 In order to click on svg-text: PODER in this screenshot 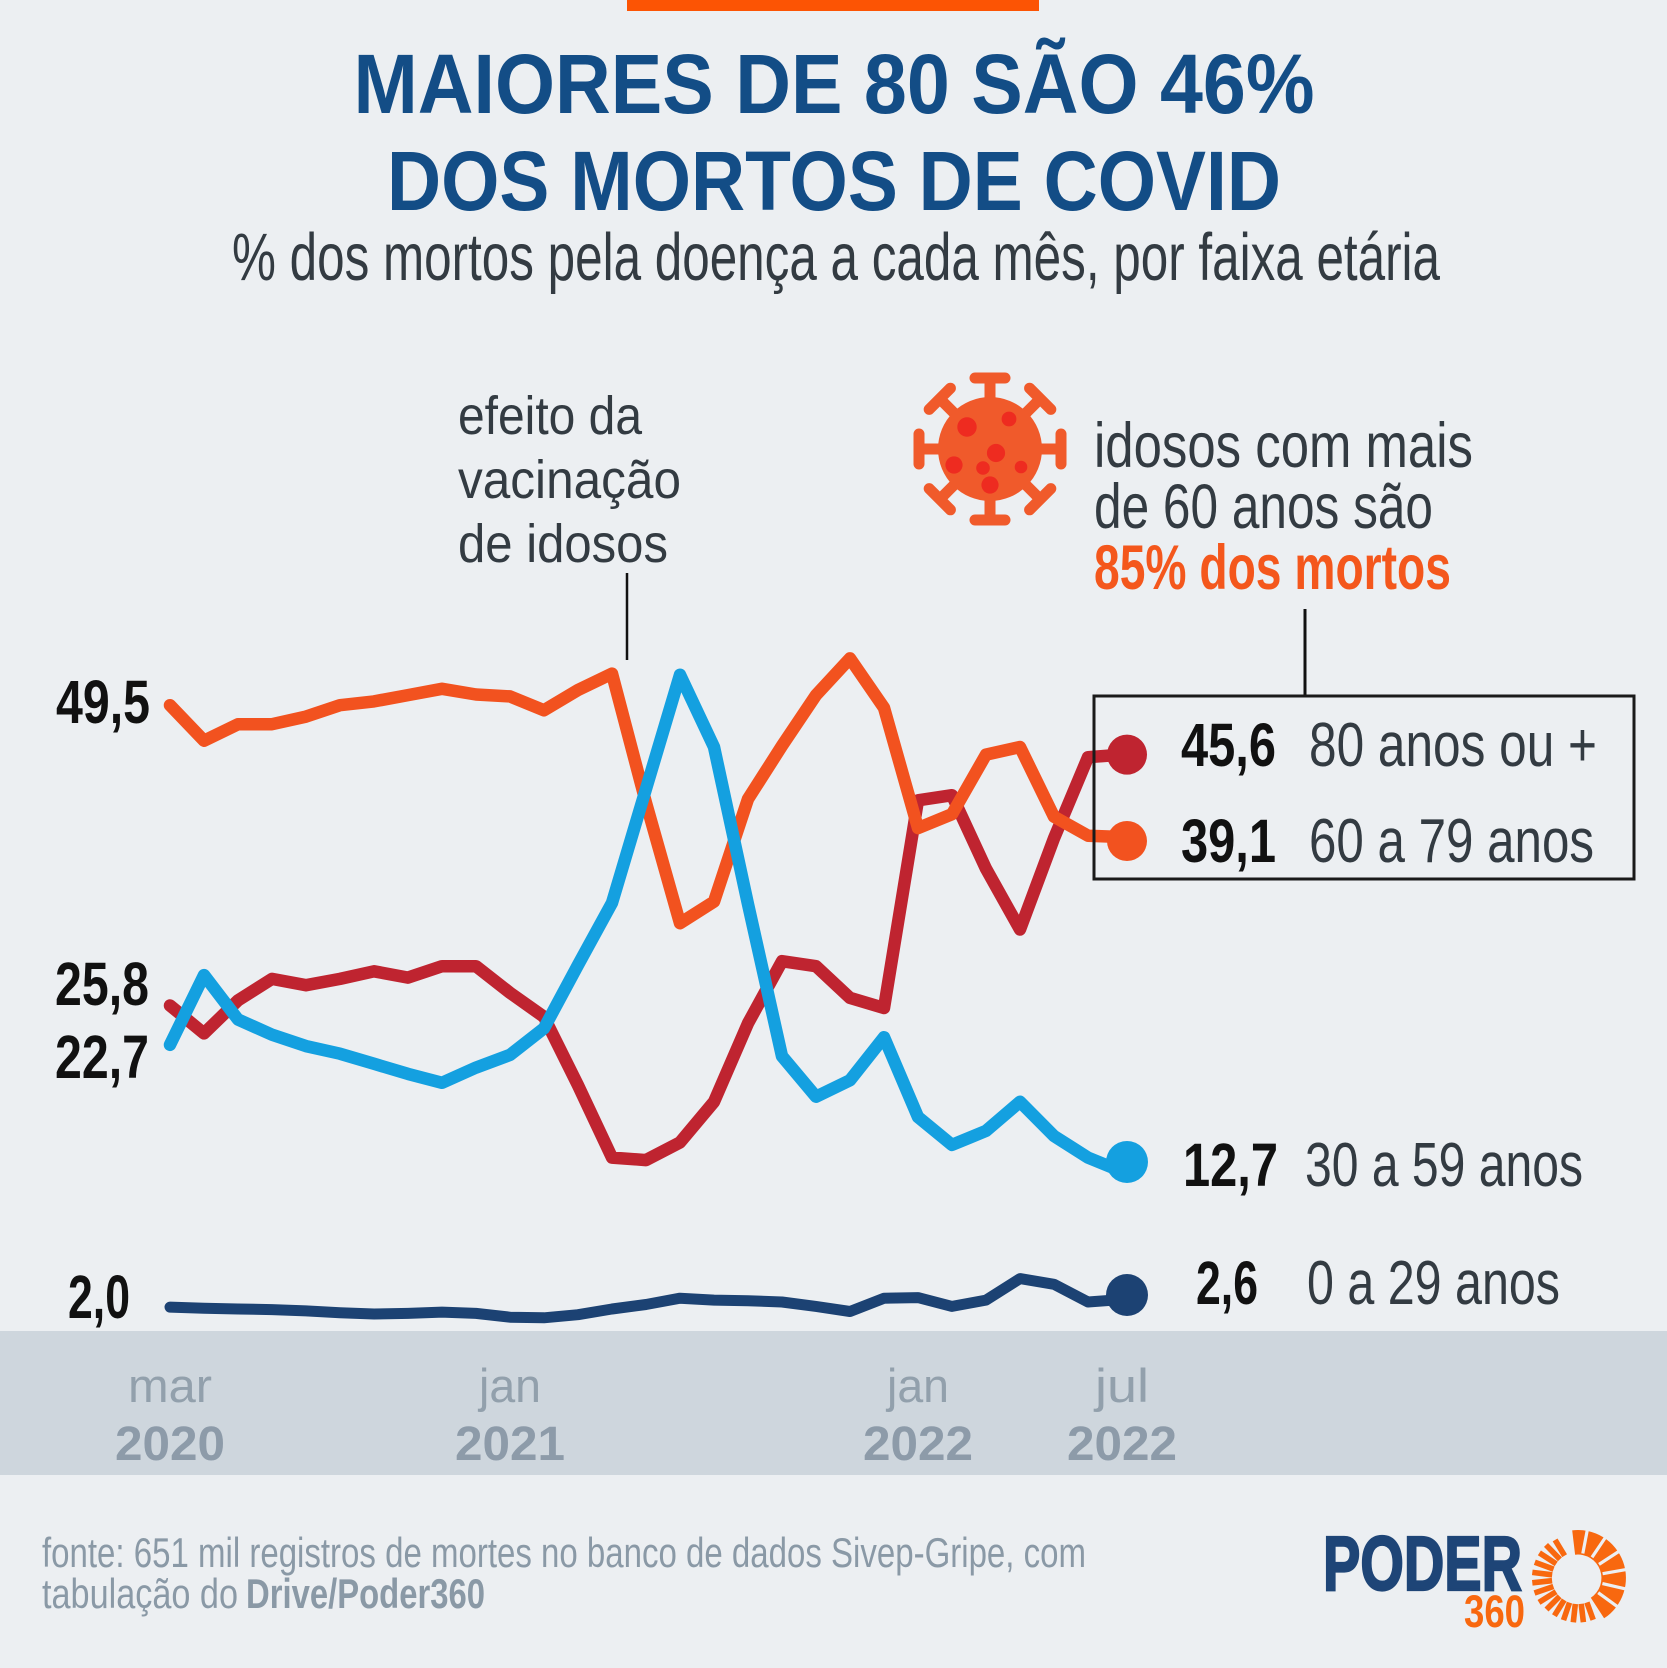, I will do `click(1422, 1564)`.